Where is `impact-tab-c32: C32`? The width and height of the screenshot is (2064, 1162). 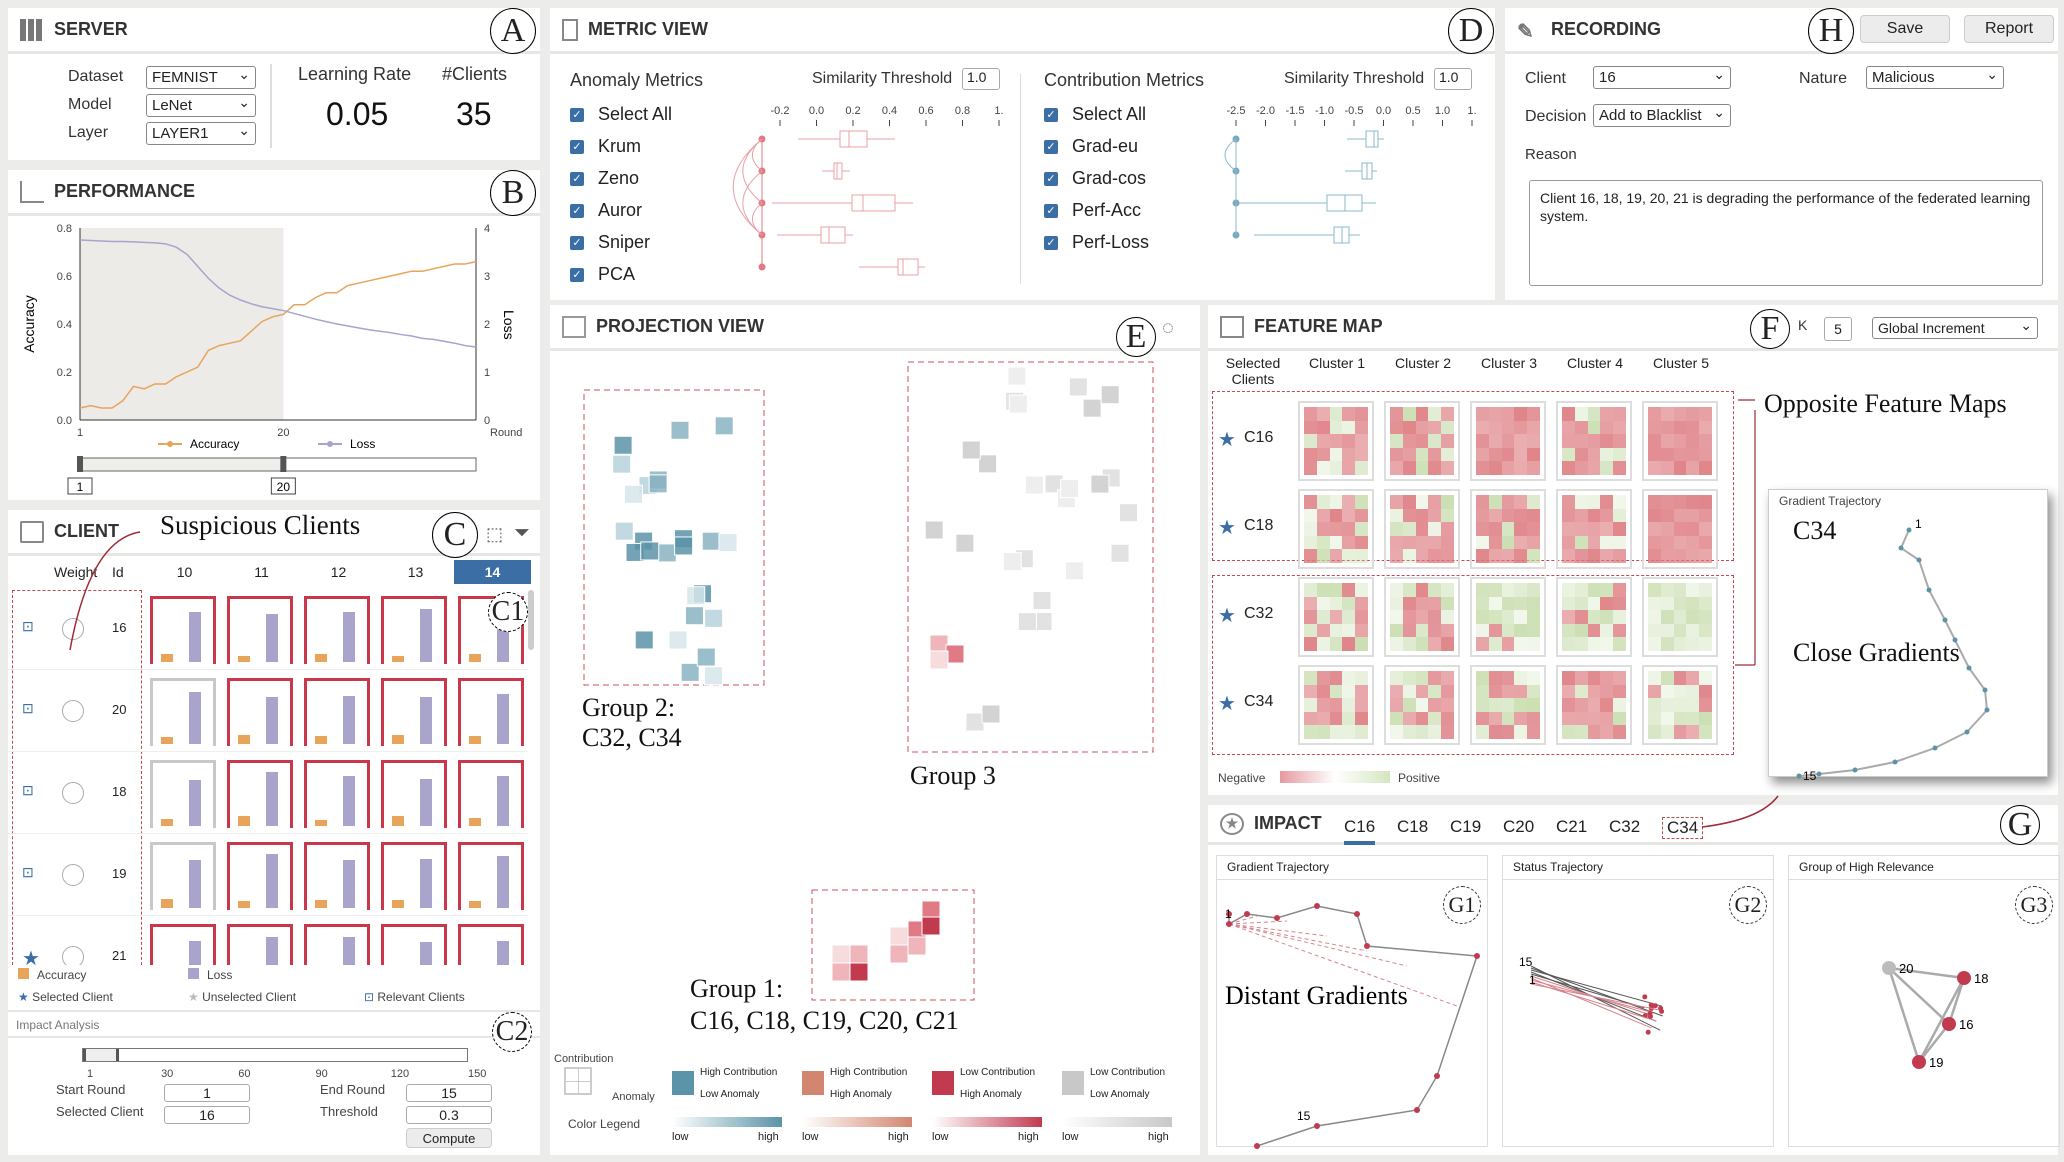
impact-tab-c32: C32 is located at coordinates (1625, 826).